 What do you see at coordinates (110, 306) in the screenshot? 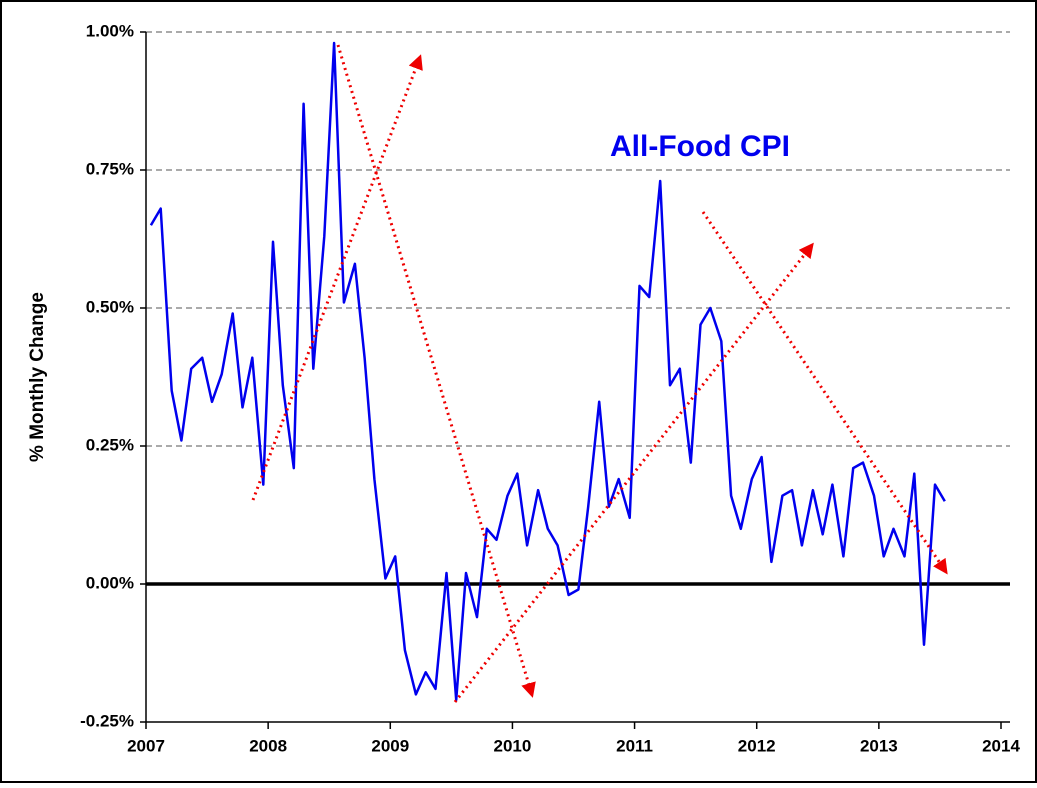
I see `y-tick-label: 0.50%` at bounding box center [110, 306].